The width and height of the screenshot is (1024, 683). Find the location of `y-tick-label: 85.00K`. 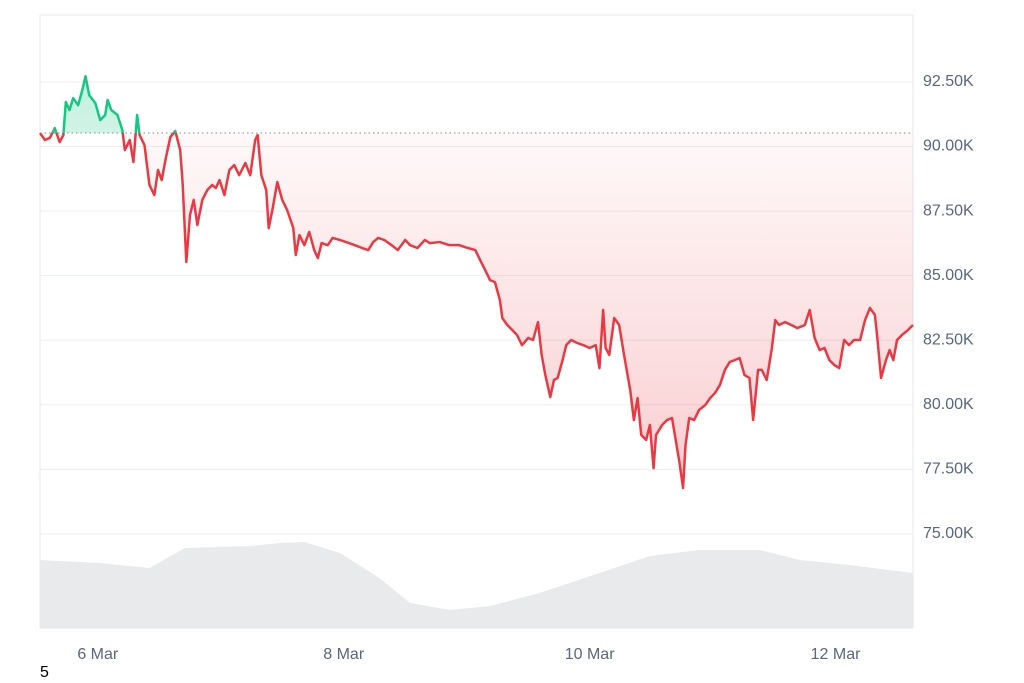

y-tick-label: 85.00K is located at coordinates (948, 275).